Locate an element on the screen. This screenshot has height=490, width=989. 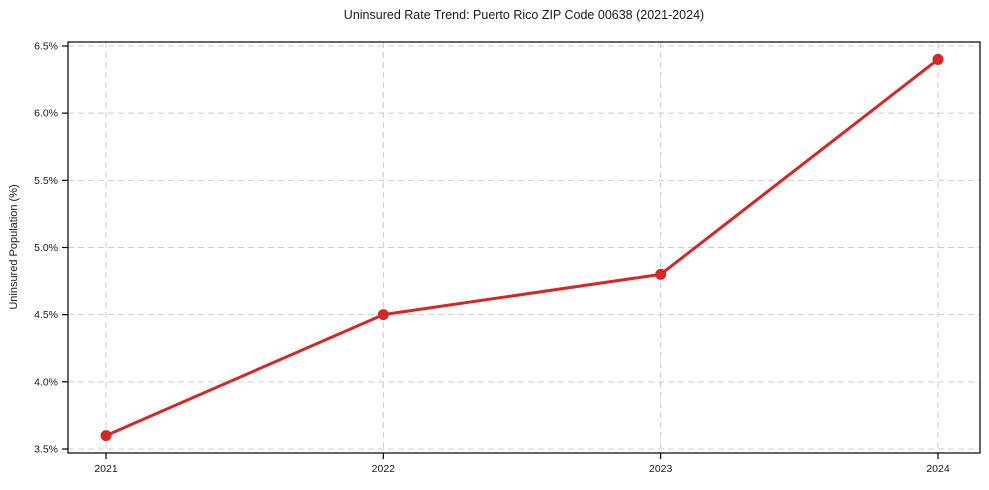
y-tick-label: 5.0% is located at coordinates (46, 248).